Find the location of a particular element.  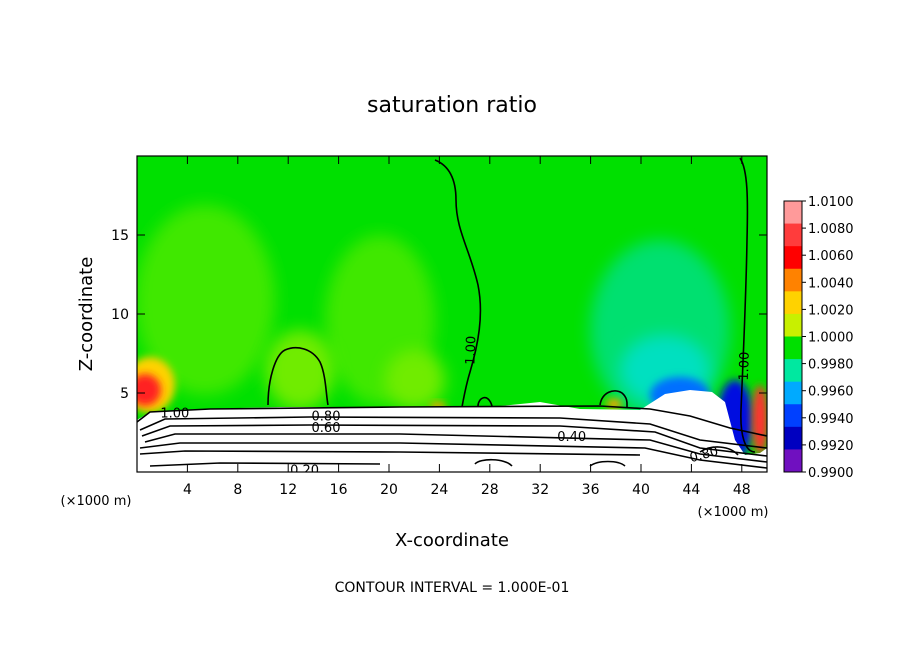

colorbar-label: 1.0060 is located at coordinates (831, 256).